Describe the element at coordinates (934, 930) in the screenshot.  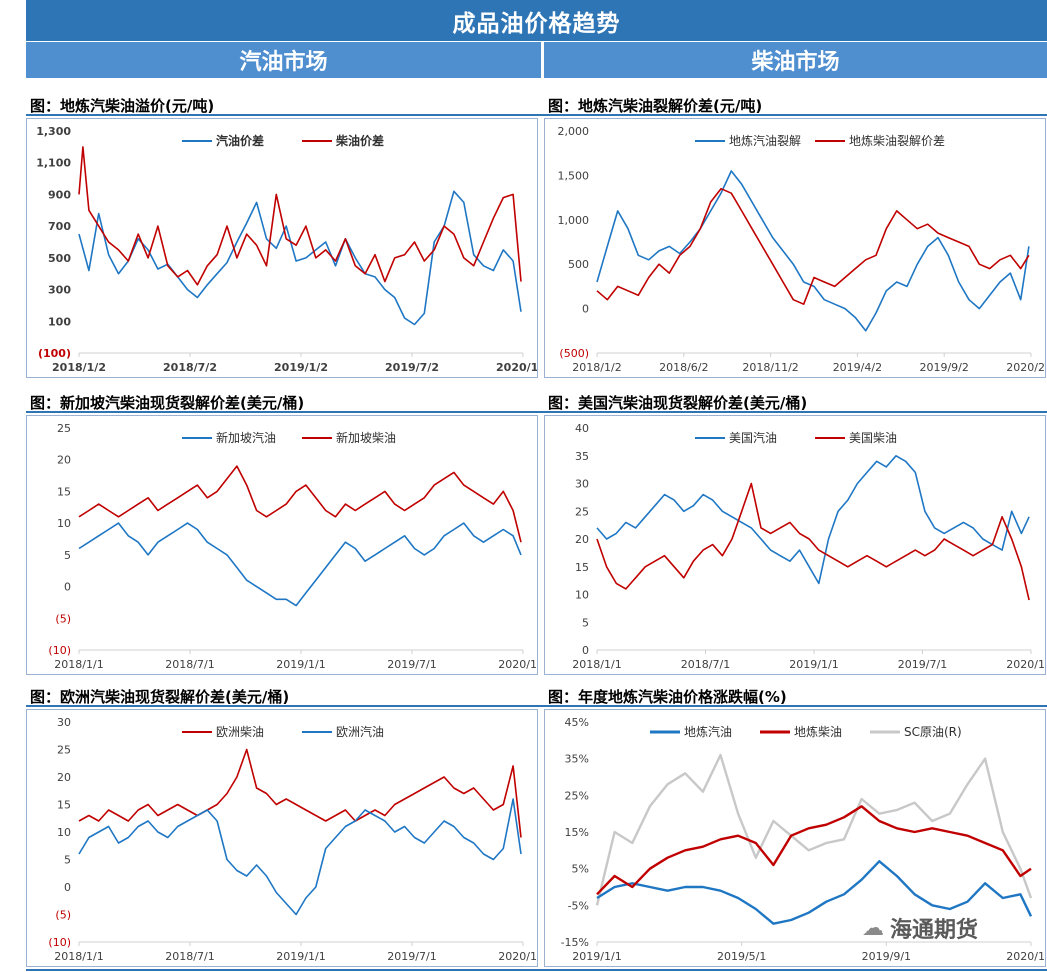
I see `watermark-text: 海通期货` at that location.